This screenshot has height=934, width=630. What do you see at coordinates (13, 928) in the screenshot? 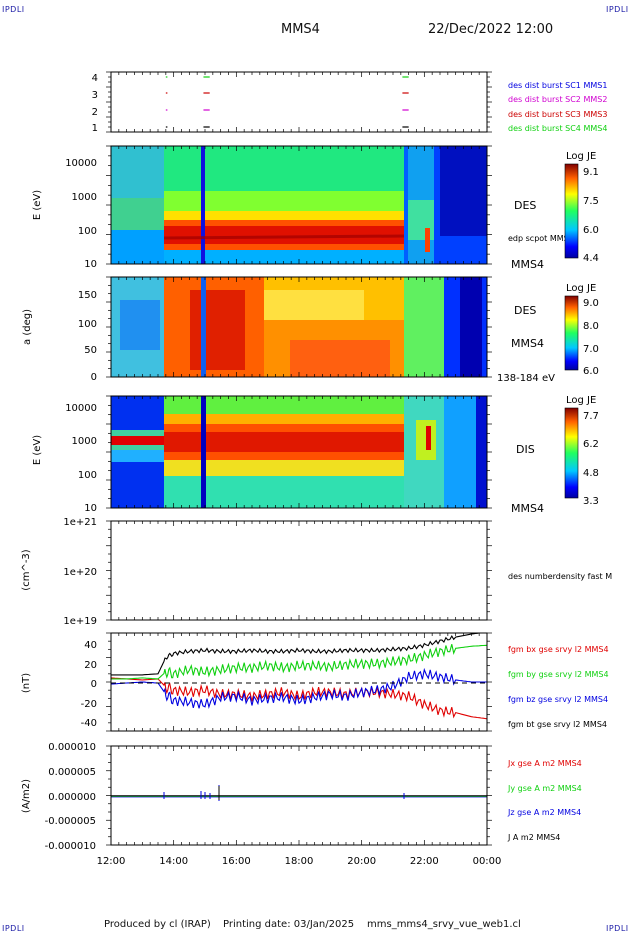
I see `corner-label-bottom-left: IPDLI` at bounding box center [13, 928].